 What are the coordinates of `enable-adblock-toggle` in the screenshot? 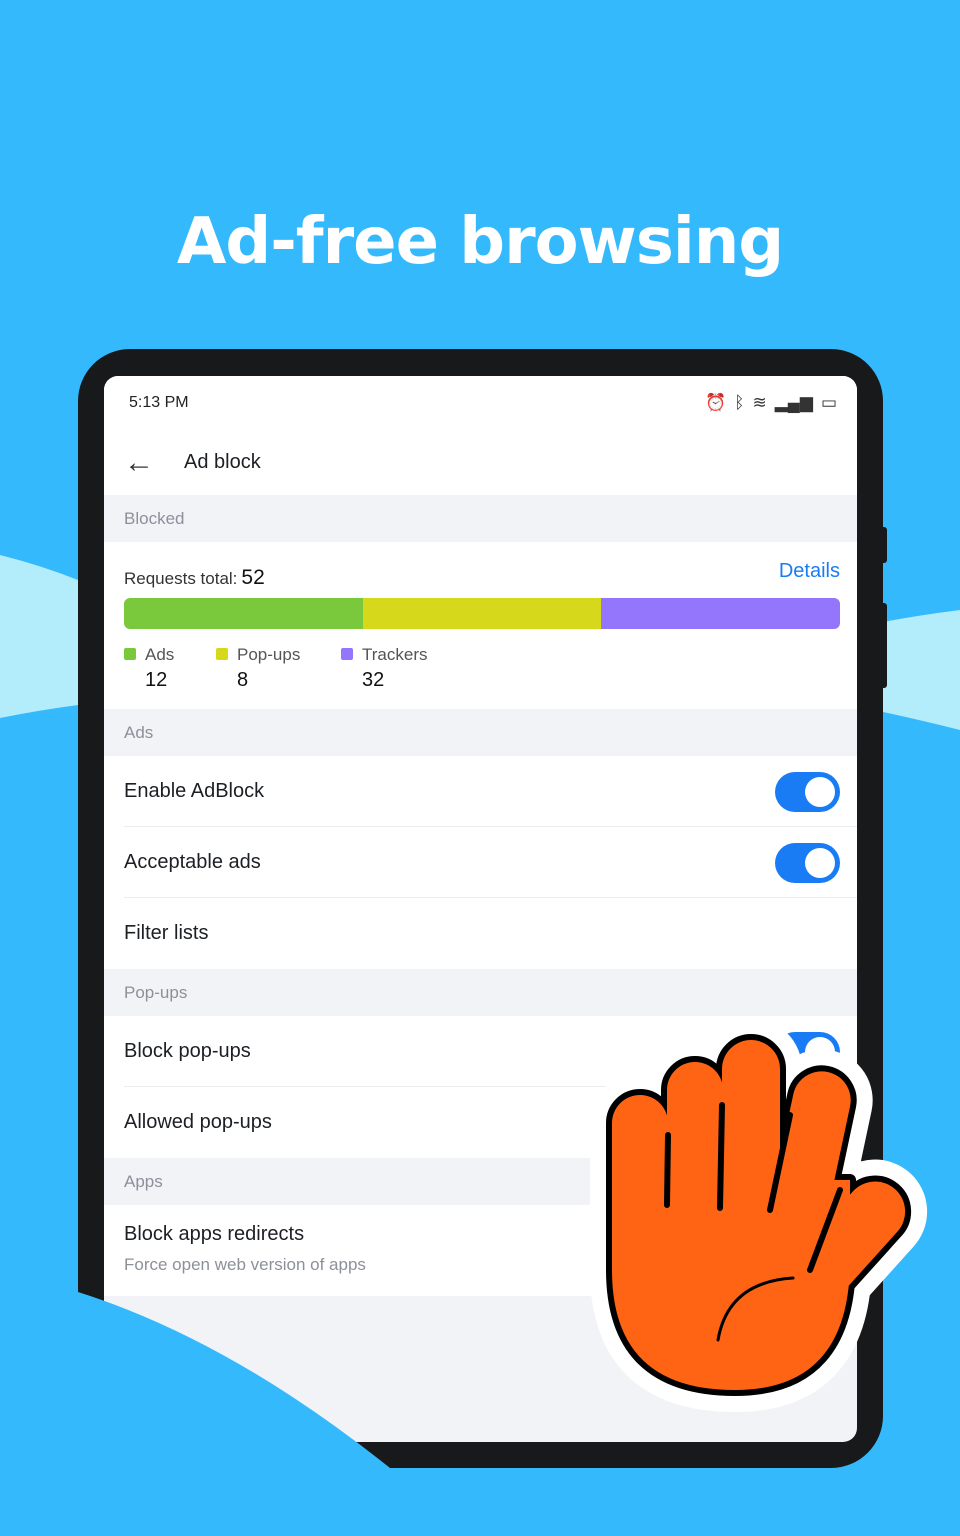 It's located at (807, 791).